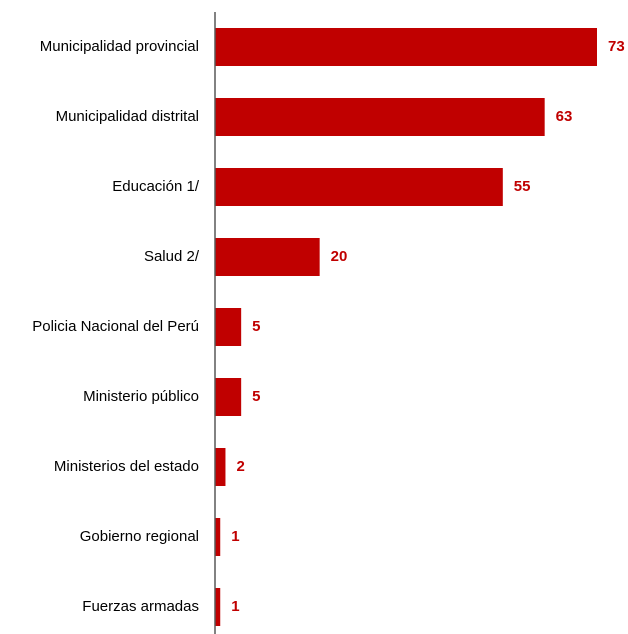 Image resolution: width=628 pixels, height=634 pixels. What do you see at coordinates (522, 186) in the screenshot?
I see `value-label: 55` at bounding box center [522, 186].